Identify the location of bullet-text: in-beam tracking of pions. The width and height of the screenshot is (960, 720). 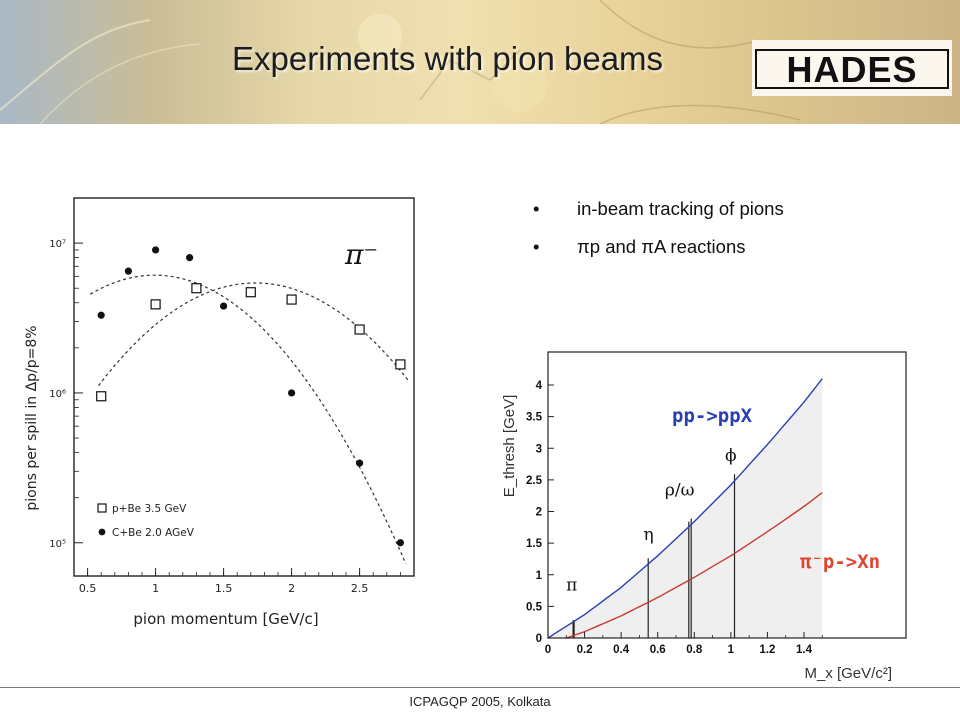
(680, 208).